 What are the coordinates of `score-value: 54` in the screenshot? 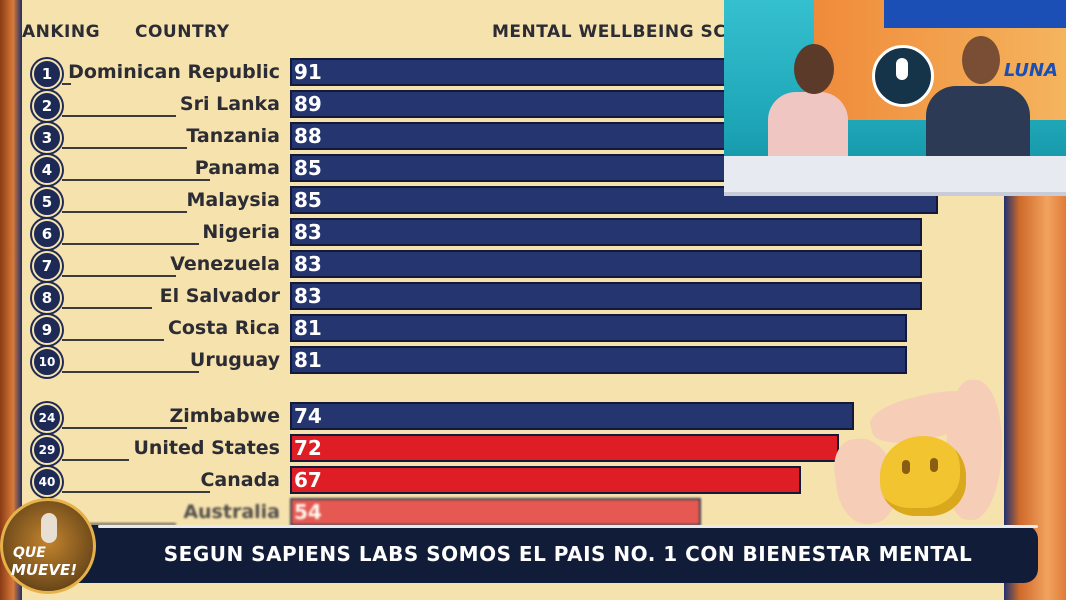 It's located at (308, 512).